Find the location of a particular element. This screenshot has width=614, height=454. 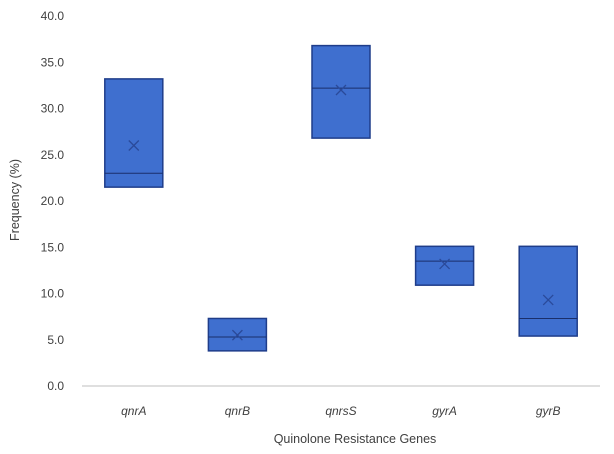

y-tick-label: 40.0 is located at coordinates (53, 16).